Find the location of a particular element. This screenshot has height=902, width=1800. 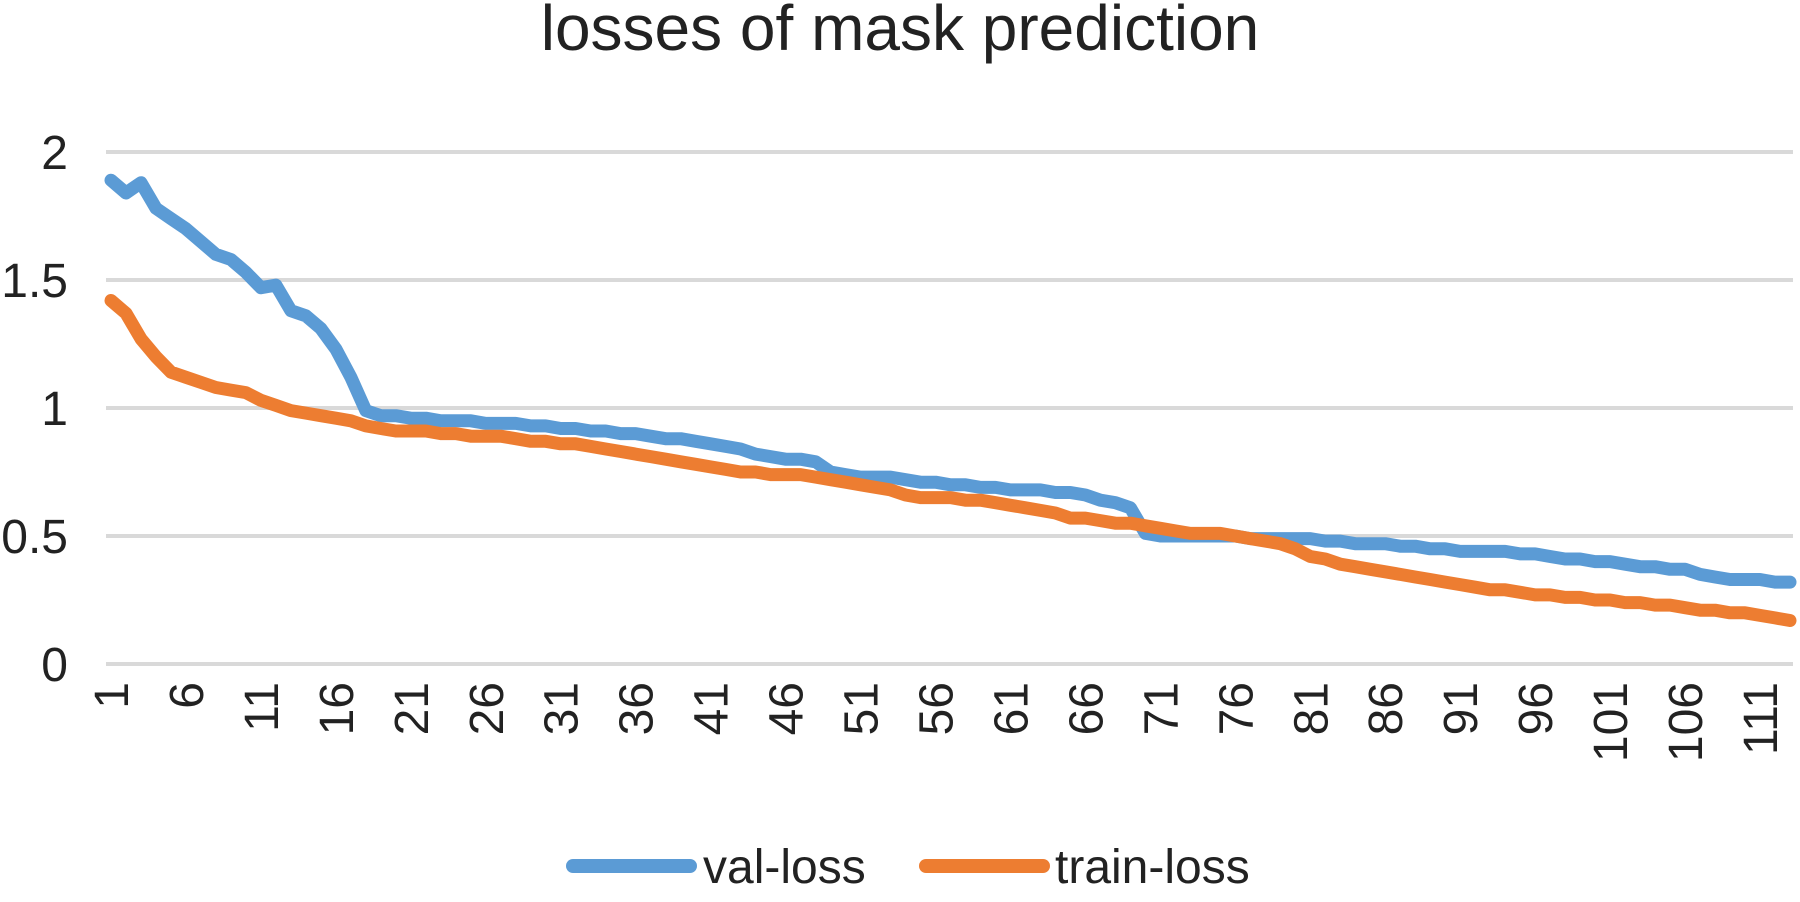

y-tick-label: 0 is located at coordinates (54, 665).